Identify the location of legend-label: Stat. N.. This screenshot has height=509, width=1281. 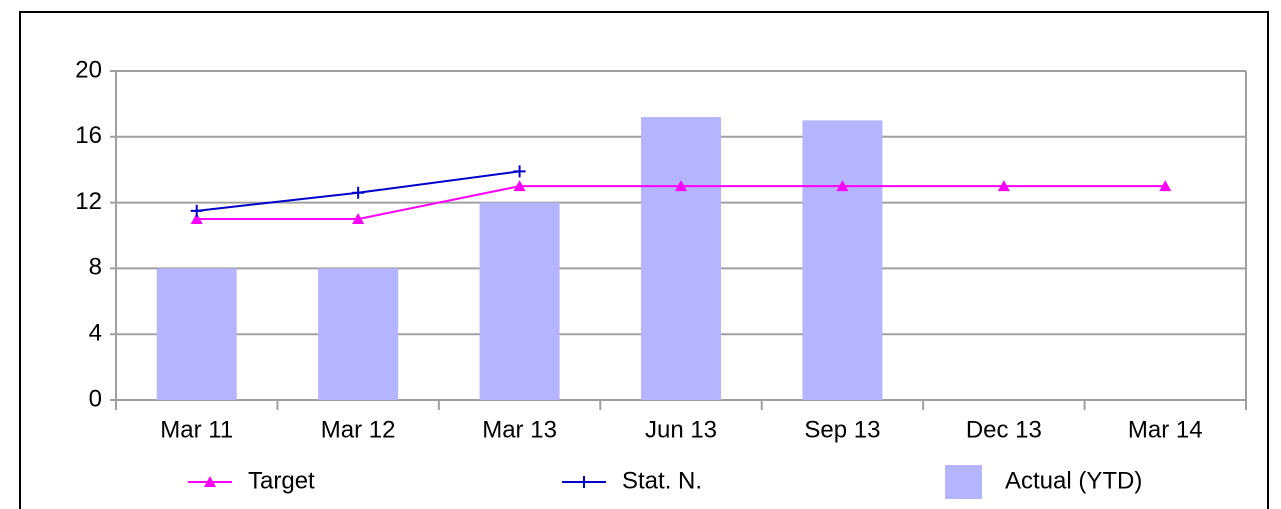
(662, 480).